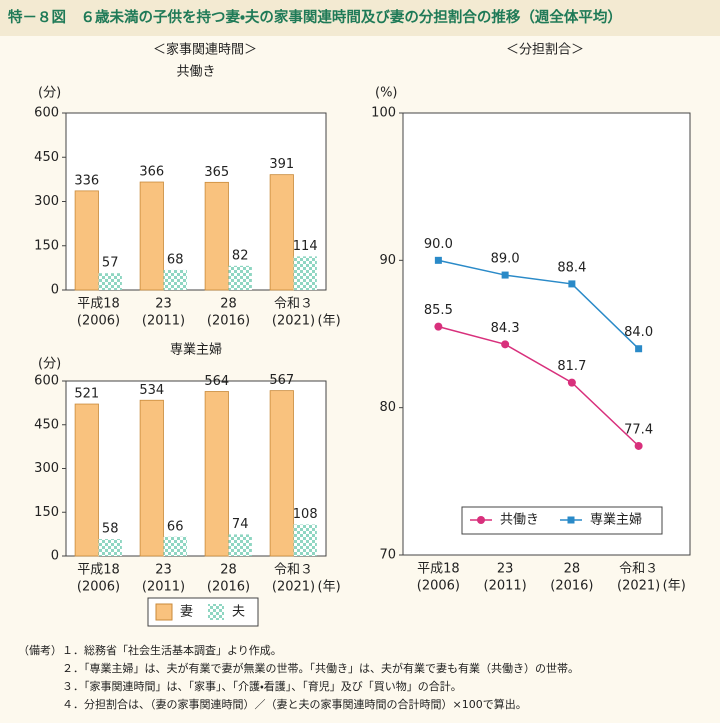  What do you see at coordinates (571, 267) in the screenshot?
I see `value-label: 88.4` at bounding box center [571, 267].